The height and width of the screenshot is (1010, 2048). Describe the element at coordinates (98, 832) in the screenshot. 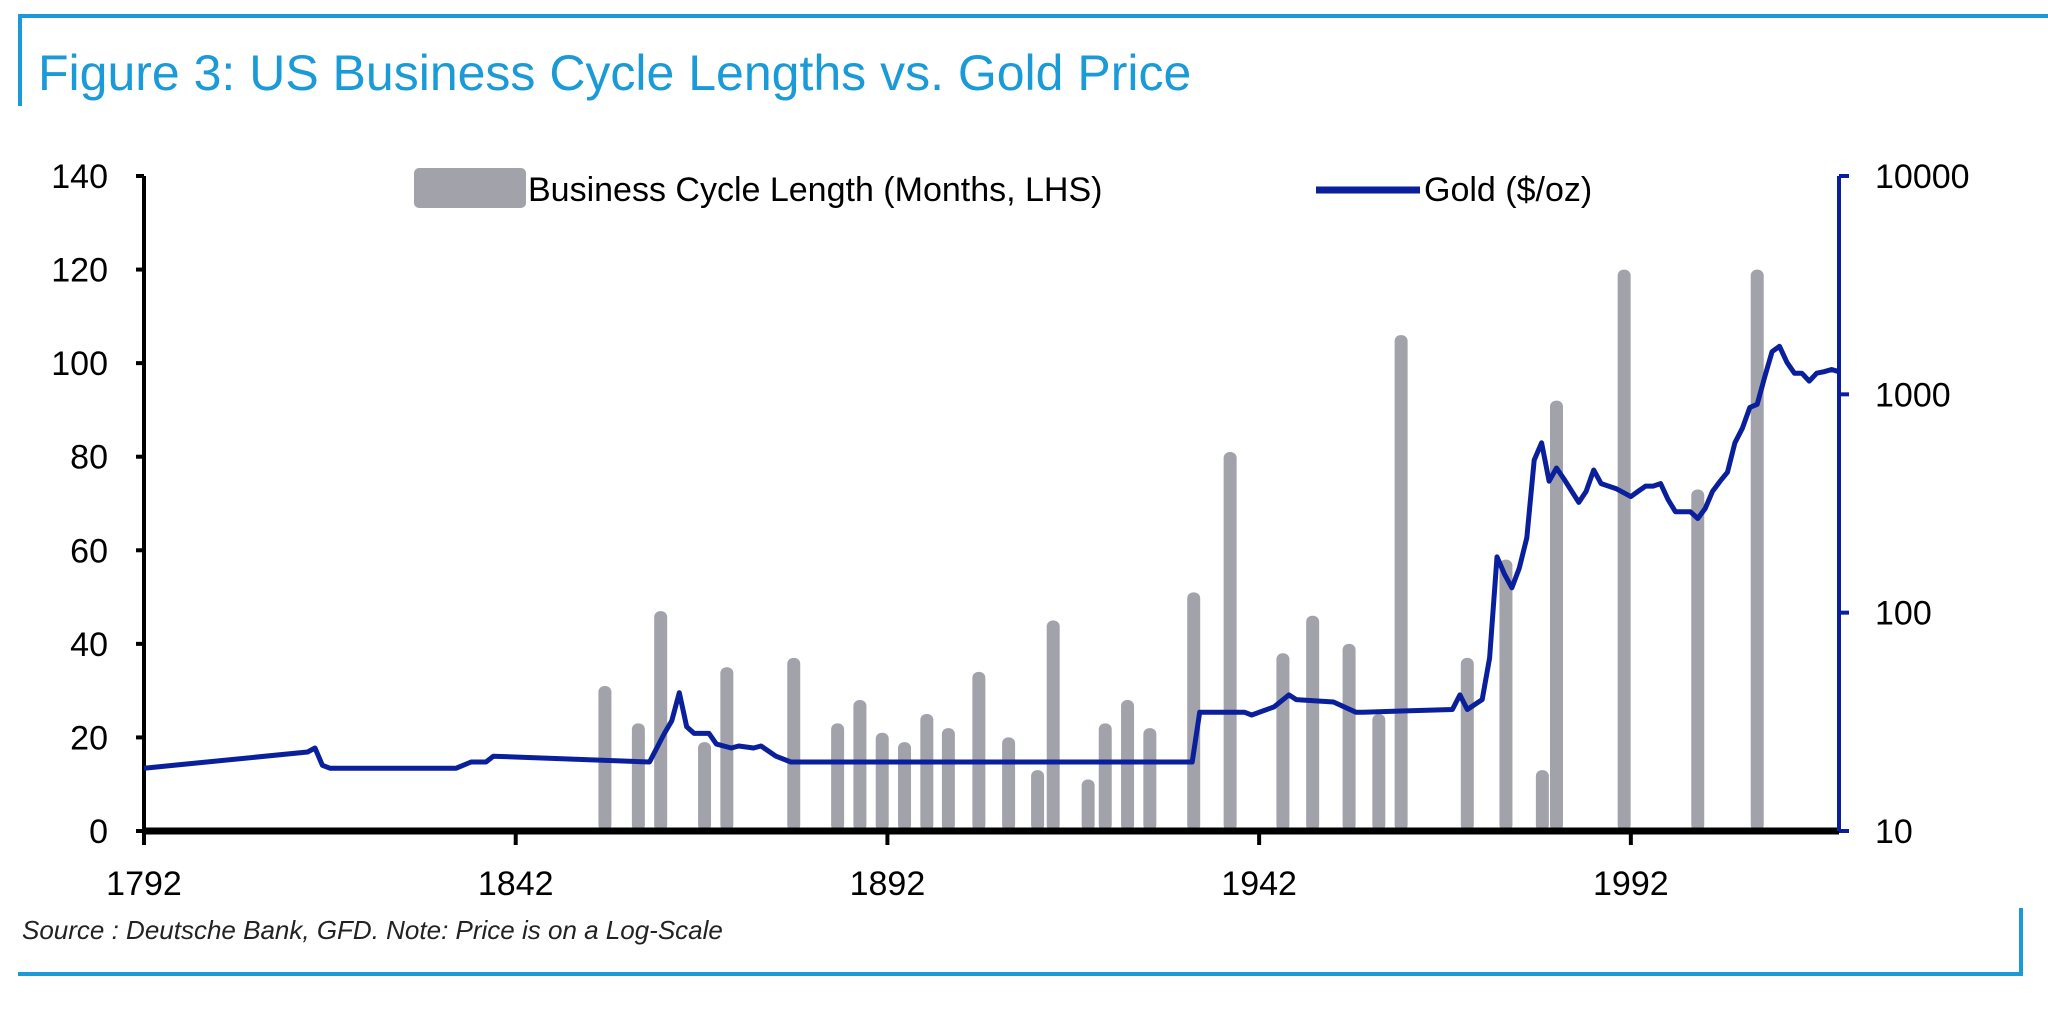

I see `left-axis-tick-label: 0` at that location.